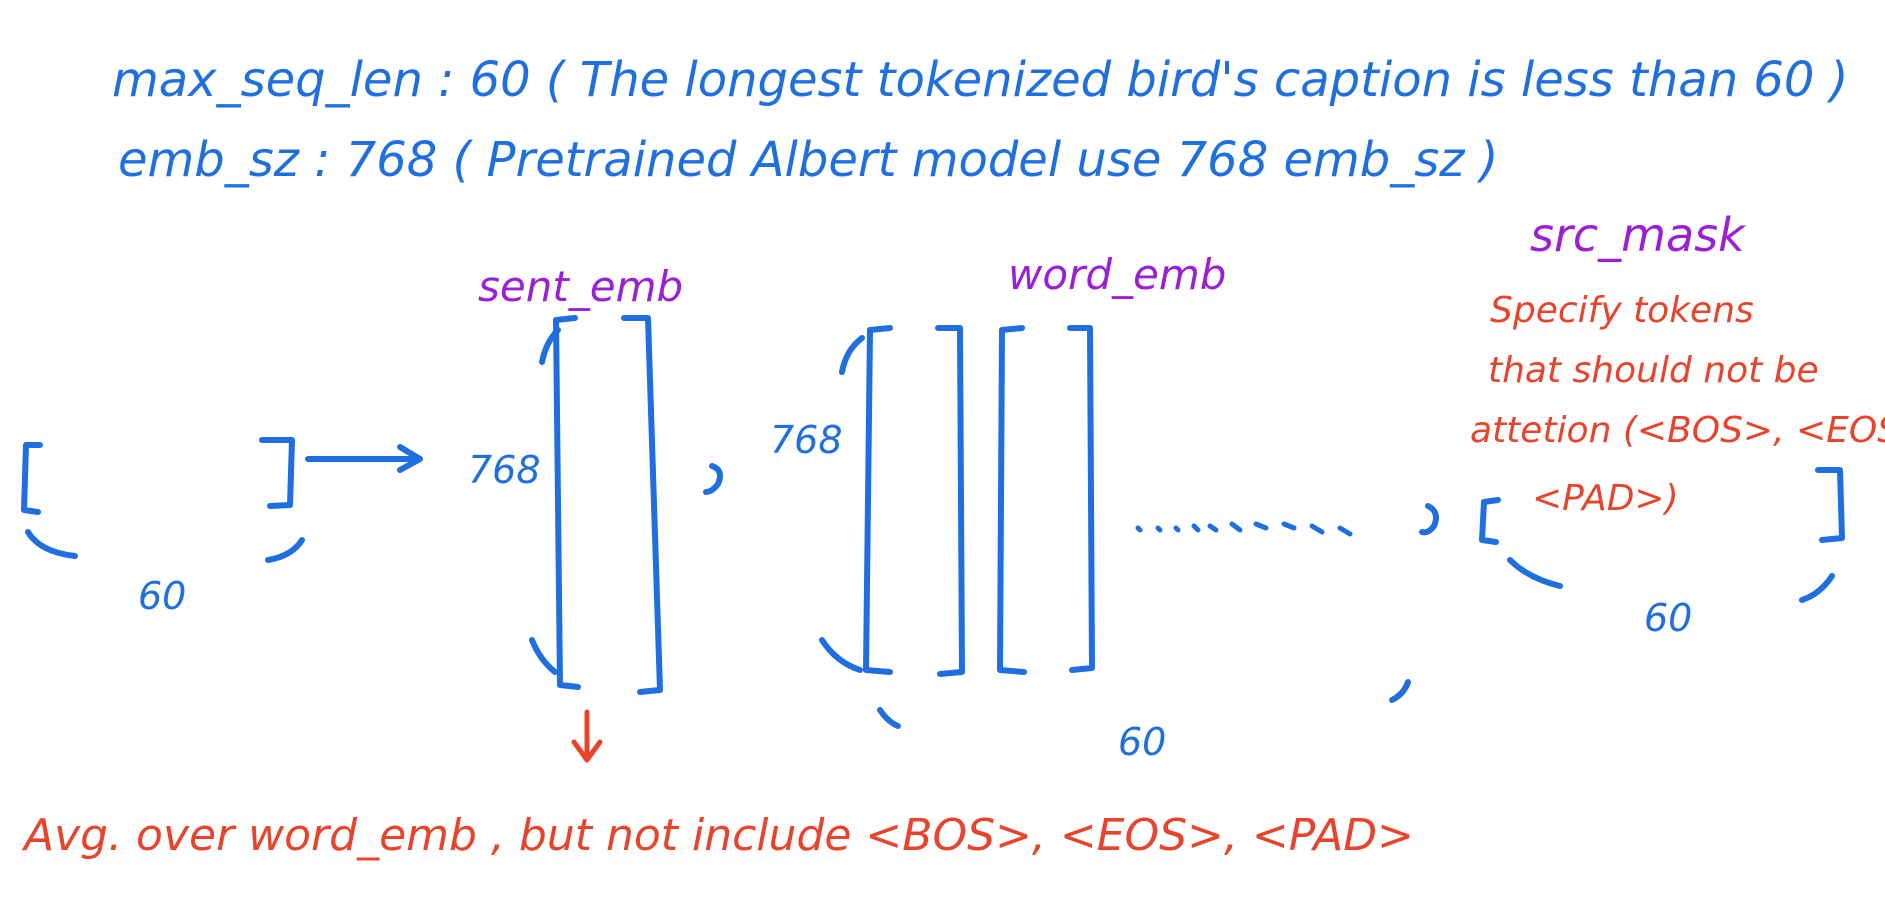 Image resolution: width=1885 pixels, height=906 pixels. What do you see at coordinates (163, 500) in the screenshot?
I see `input-vector` at bounding box center [163, 500].